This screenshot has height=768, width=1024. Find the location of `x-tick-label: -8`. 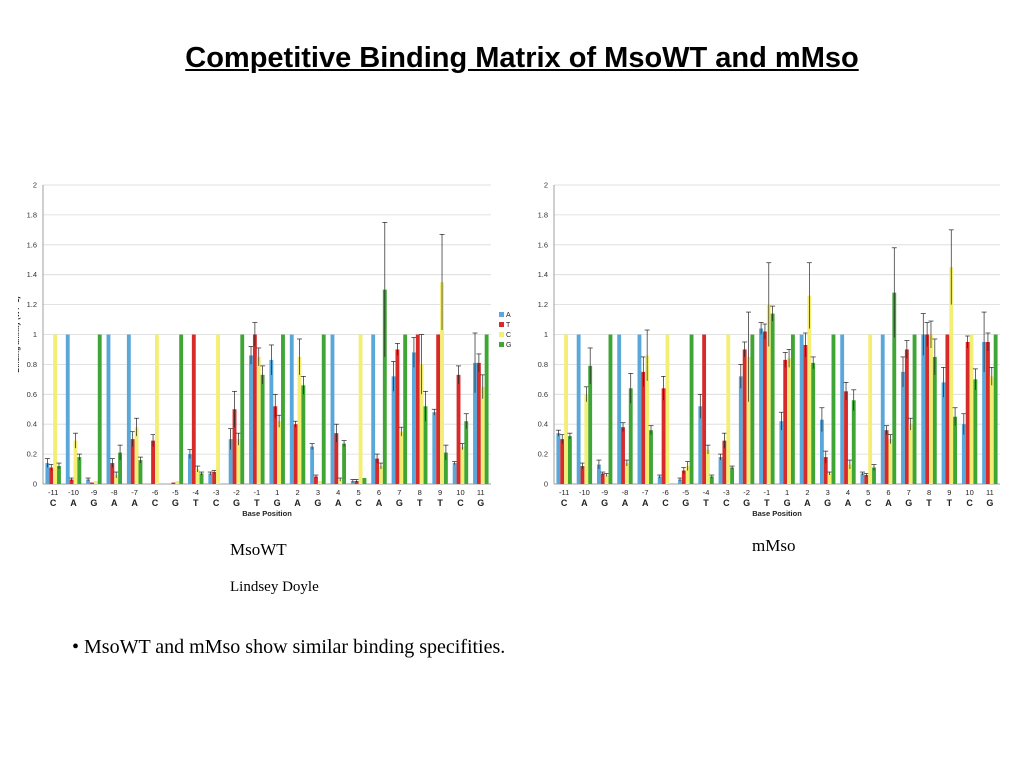

x-tick-label: -8 is located at coordinates (114, 492).